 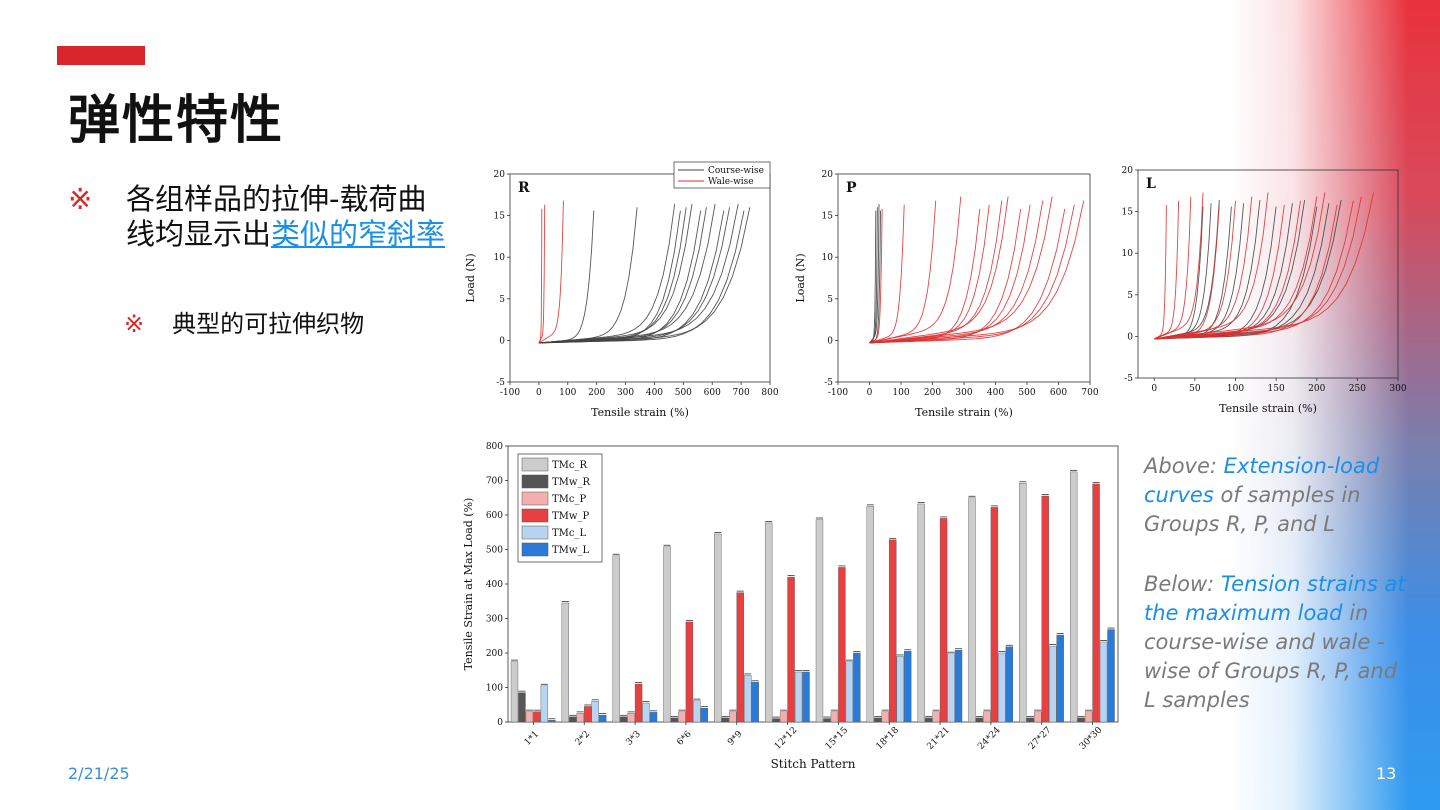 What do you see at coordinates (468, 584) in the screenshot?
I see `y-axis-label: Tensile Strain at Max Load (%)` at bounding box center [468, 584].